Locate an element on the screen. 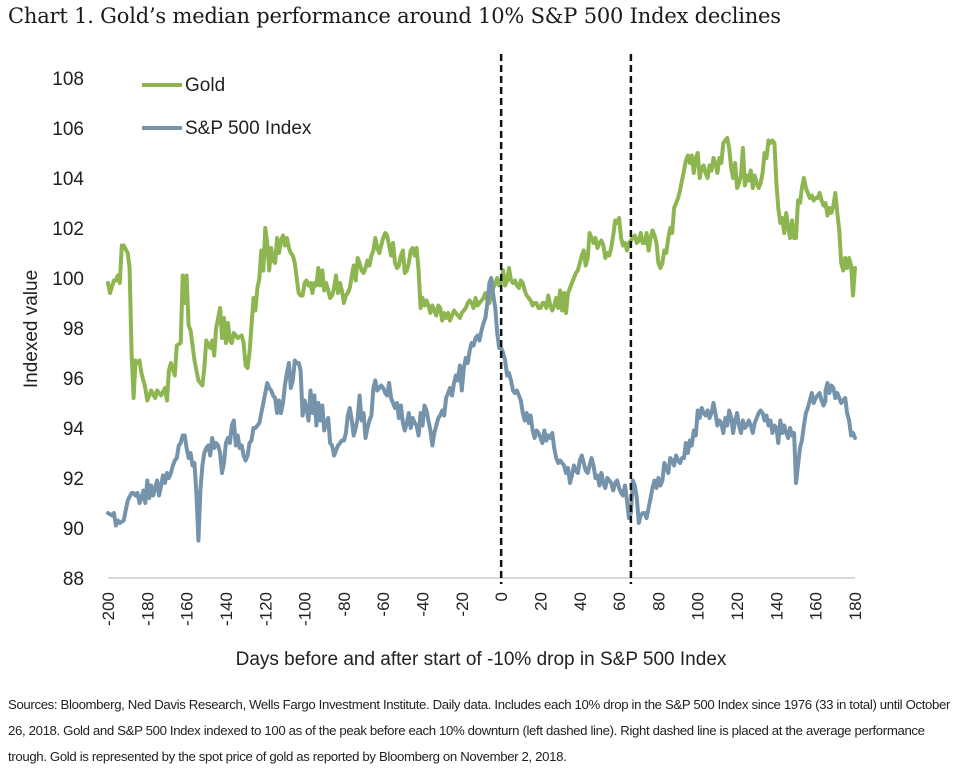 The width and height of the screenshot is (960, 776). x-tick-label: -80 is located at coordinates (344, 604).